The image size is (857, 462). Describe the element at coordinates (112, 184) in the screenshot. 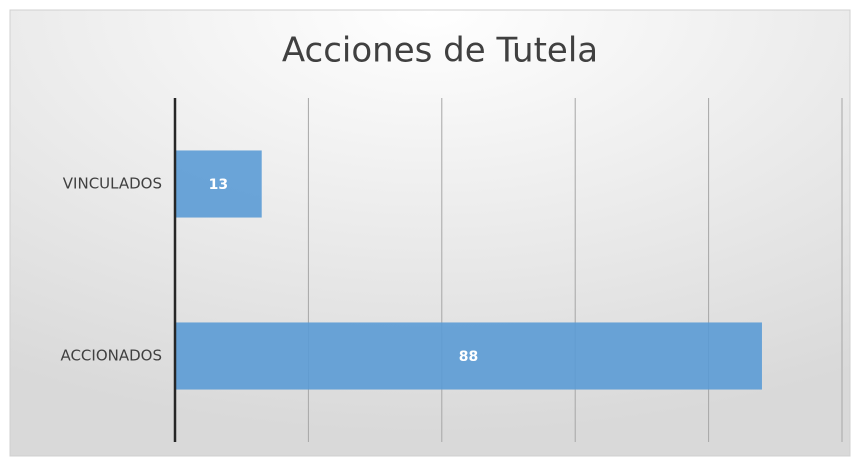

I see `y-tick-label: VINCULADOS` at that location.